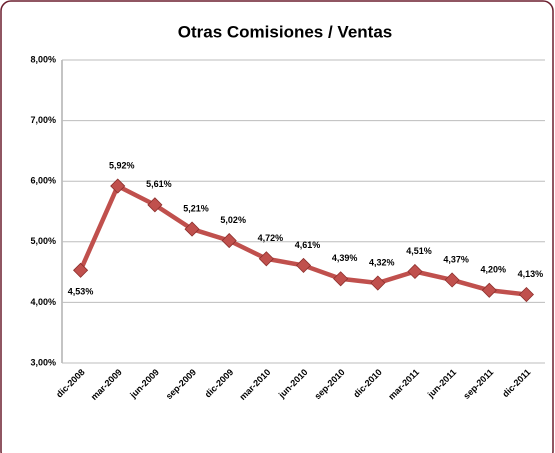 This screenshot has width=555, height=453. Describe the element at coordinates (233, 220) in the screenshot. I see `data-label: 5,02%` at that location.